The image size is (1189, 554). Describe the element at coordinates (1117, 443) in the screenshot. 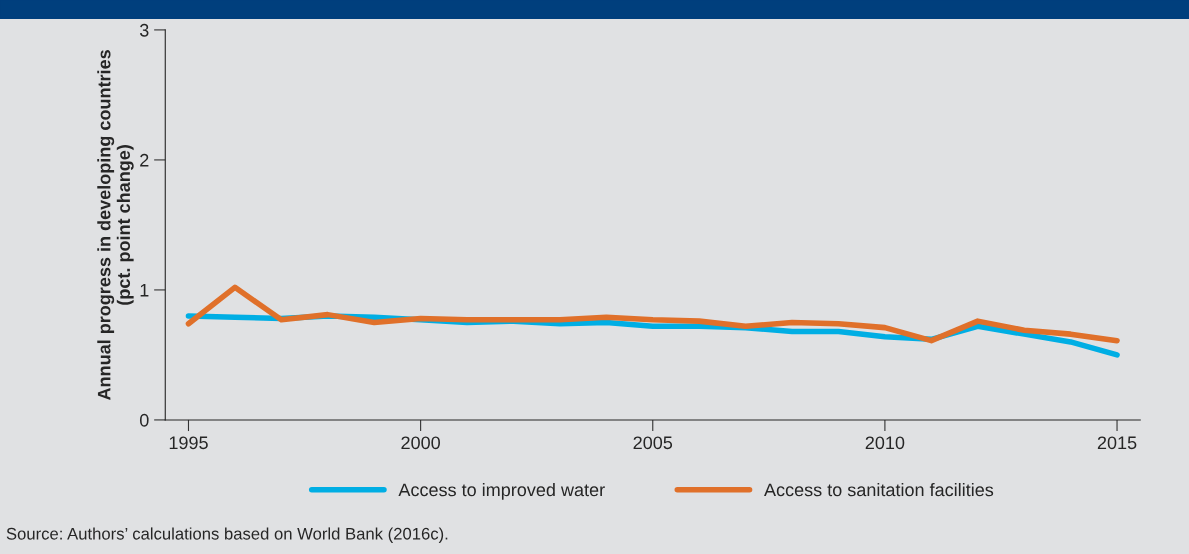

I see `x-tick-label: 2015` at that location.